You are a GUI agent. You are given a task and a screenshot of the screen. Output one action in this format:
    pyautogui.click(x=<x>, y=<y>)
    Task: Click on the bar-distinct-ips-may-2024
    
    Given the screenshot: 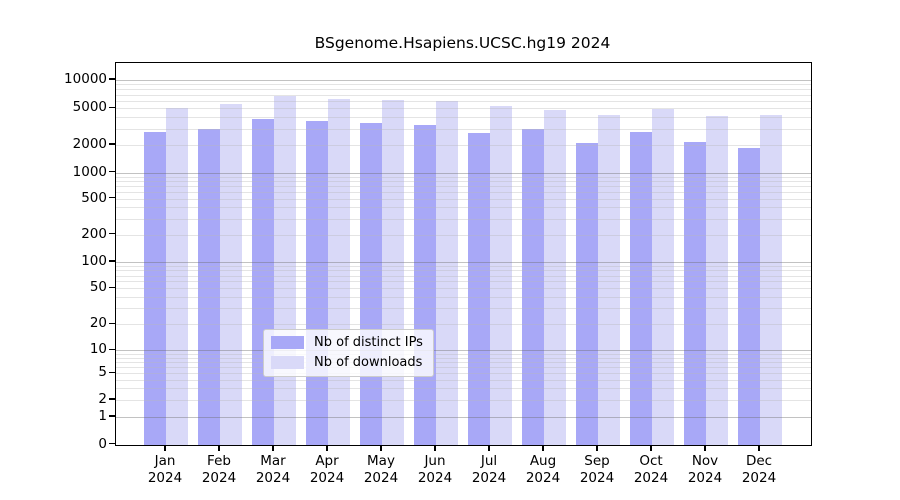 What is the action you would take?
    pyautogui.click(x=371, y=283)
    